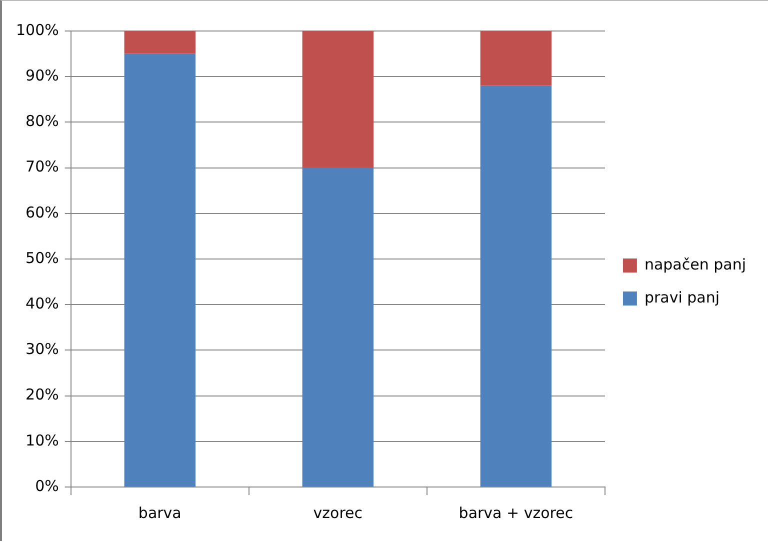  What do you see at coordinates (42, 75) in the screenshot?
I see `y-tick-label: 90%` at bounding box center [42, 75].